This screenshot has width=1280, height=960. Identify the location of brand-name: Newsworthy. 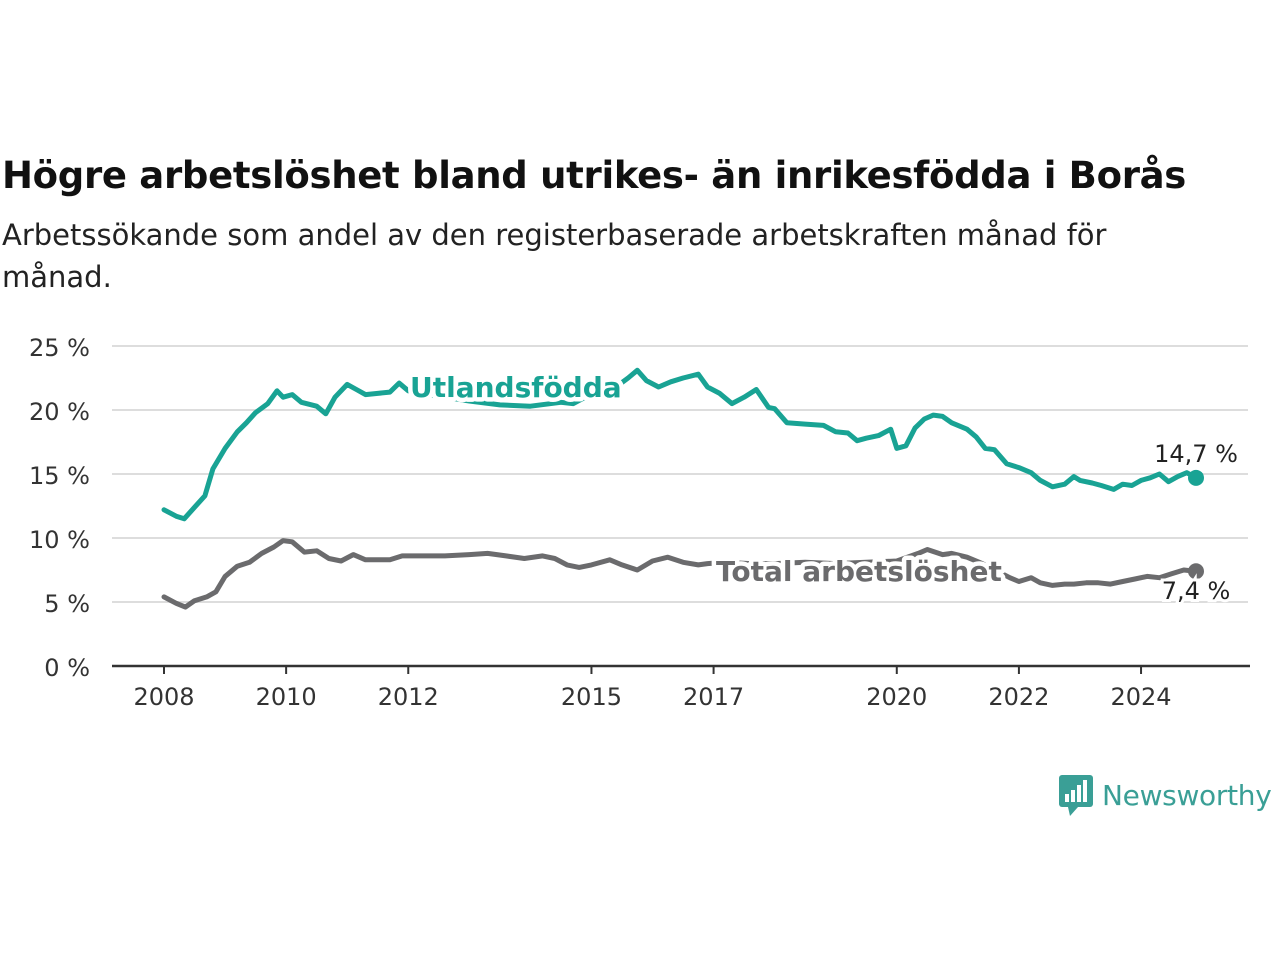
(1187, 795).